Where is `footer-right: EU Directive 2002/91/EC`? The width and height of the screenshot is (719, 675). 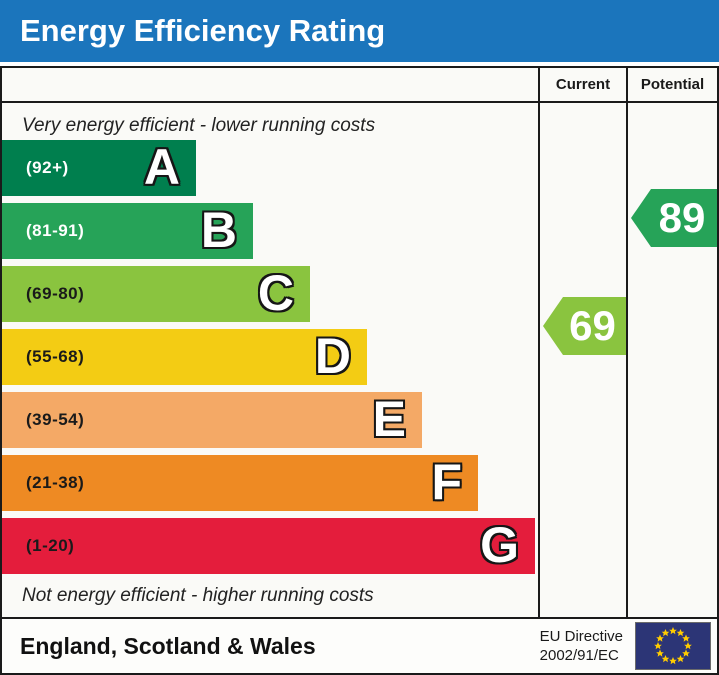 footer-right: EU Directive 2002/91/EC is located at coordinates (628, 646).